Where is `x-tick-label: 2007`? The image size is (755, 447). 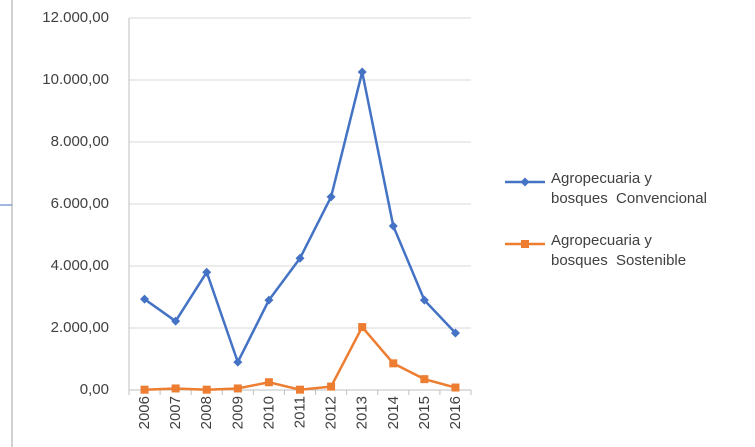
x-tick-label: 2007 is located at coordinates (175, 412).